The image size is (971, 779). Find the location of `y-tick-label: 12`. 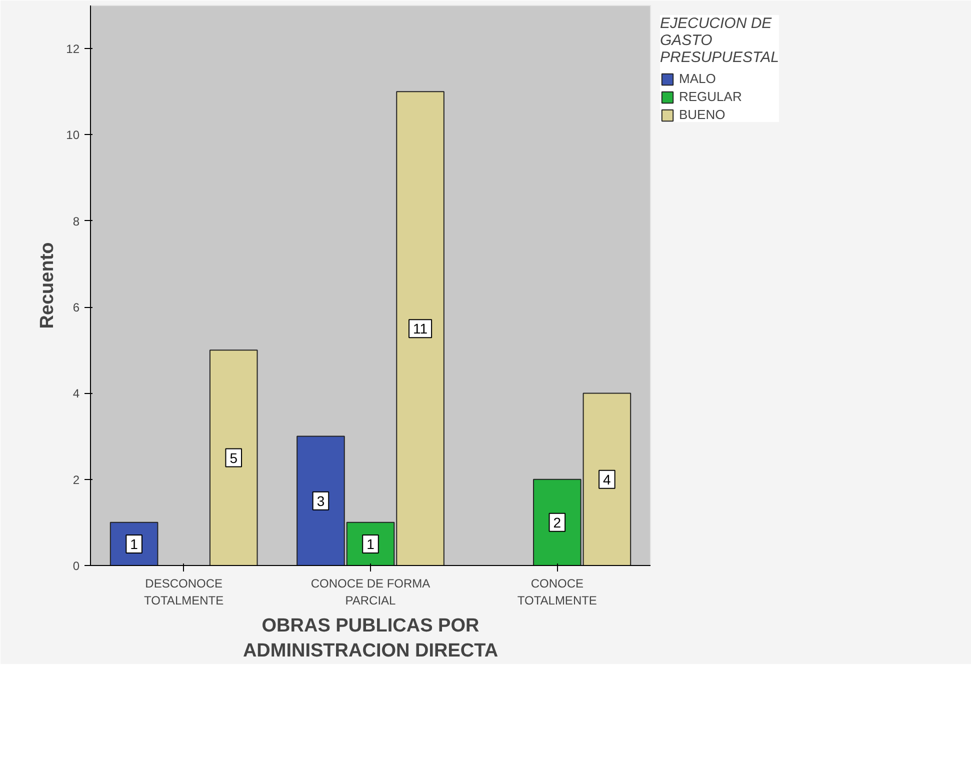

y-tick-label: 12 is located at coordinates (73, 49).